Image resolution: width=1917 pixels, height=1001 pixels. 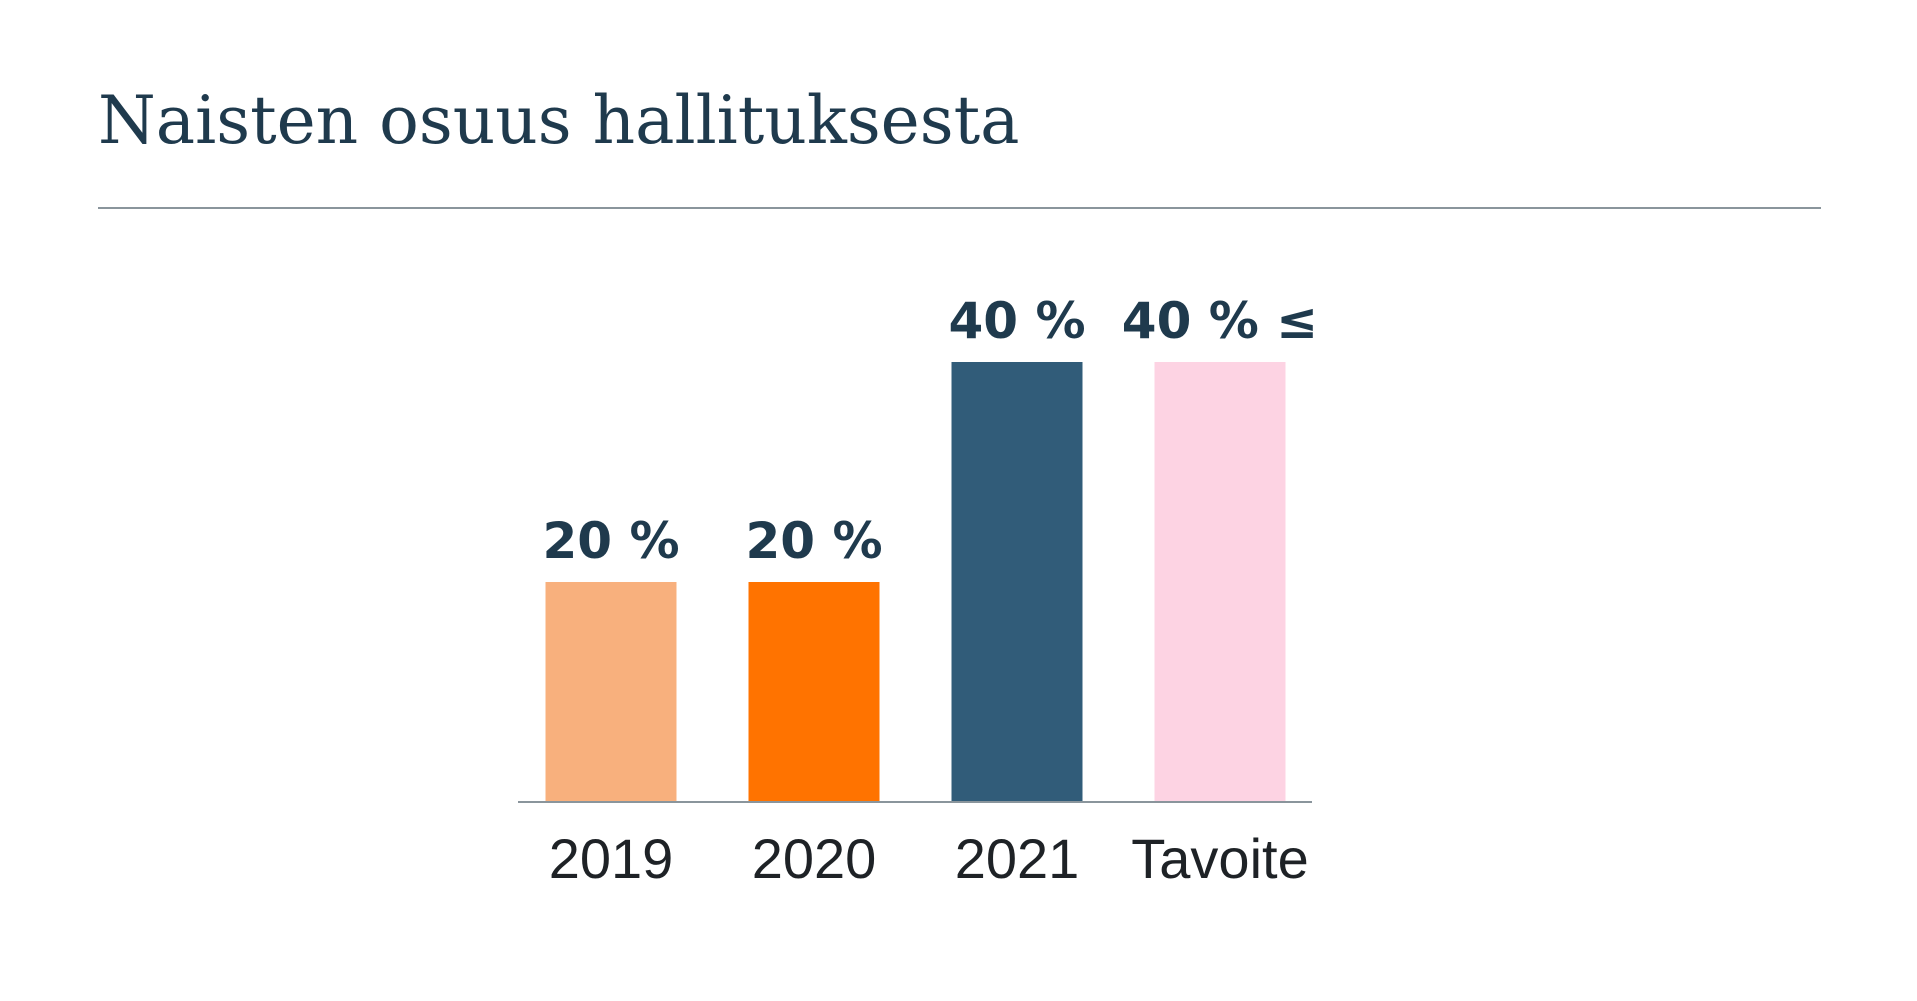 What do you see at coordinates (813, 541) in the screenshot?
I see `value-label-2020: 20 %` at bounding box center [813, 541].